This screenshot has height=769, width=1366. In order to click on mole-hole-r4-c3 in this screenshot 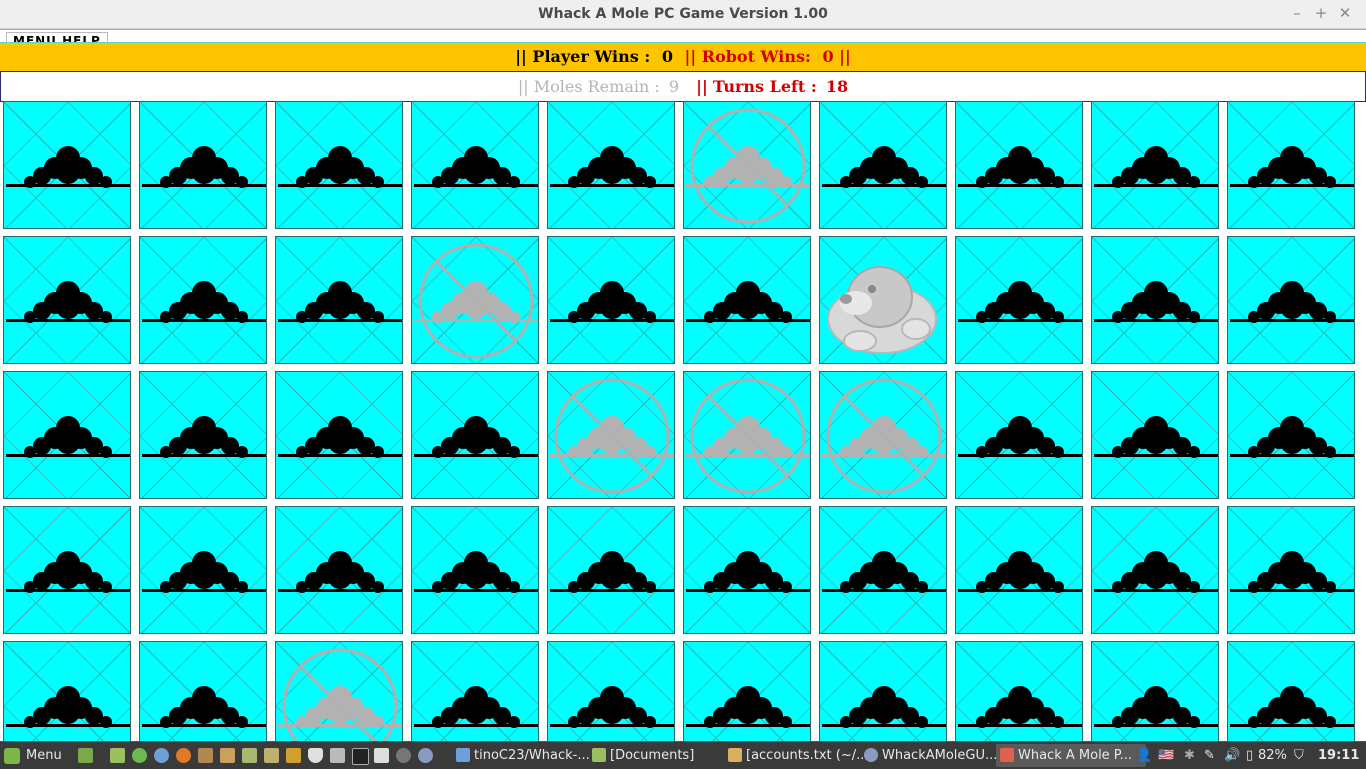, I will do `click(339, 570)`.